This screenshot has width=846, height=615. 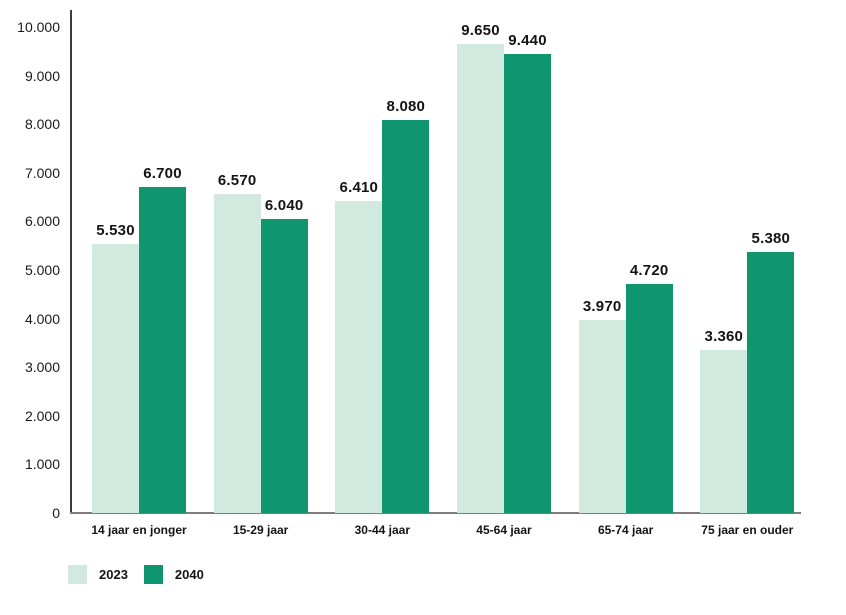 What do you see at coordinates (56, 513) in the screenshot?
I see `y-tick-label: 0` at bounding box center [56, 513].